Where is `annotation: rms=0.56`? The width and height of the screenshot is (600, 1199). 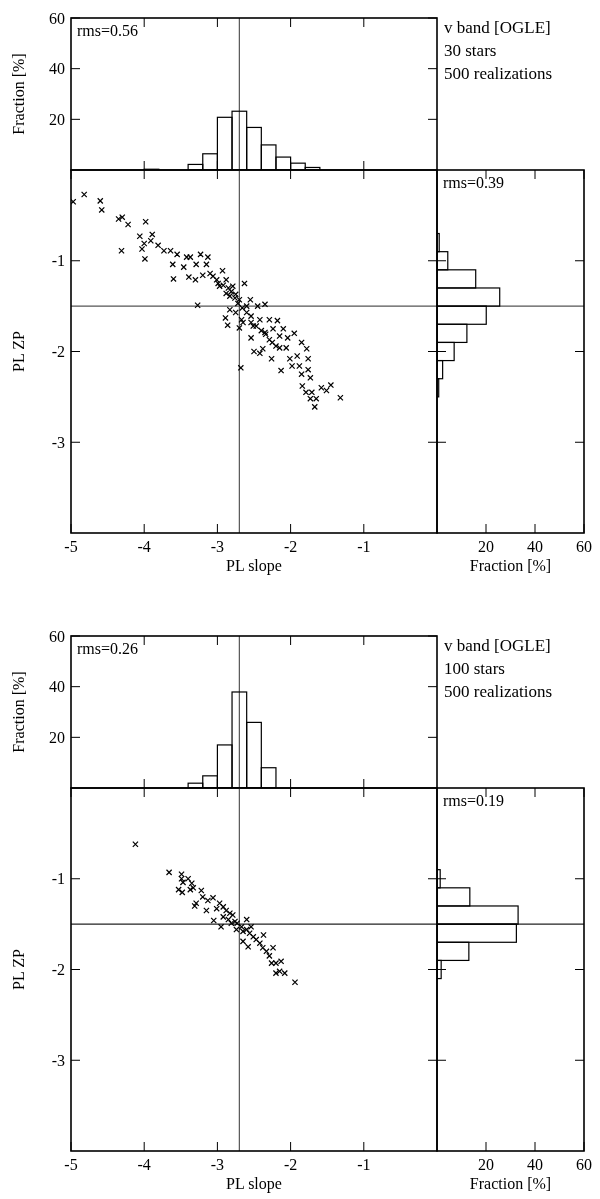 annotation: rms=0.56 is located at coordinates (108, 30).